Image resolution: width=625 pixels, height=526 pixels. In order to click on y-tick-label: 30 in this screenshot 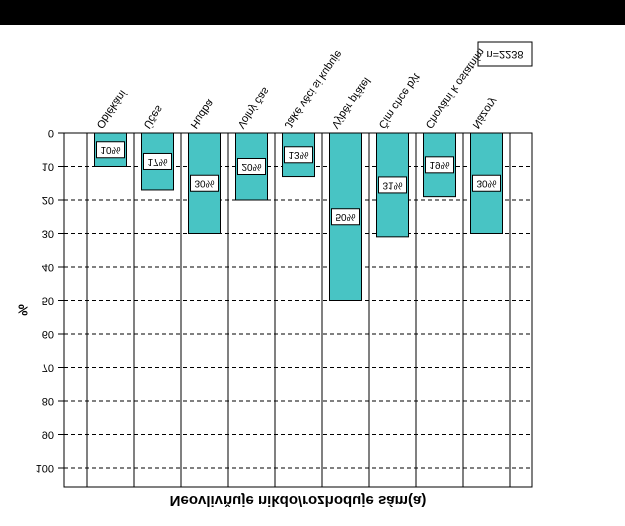, I will do `click(48, 234)`.